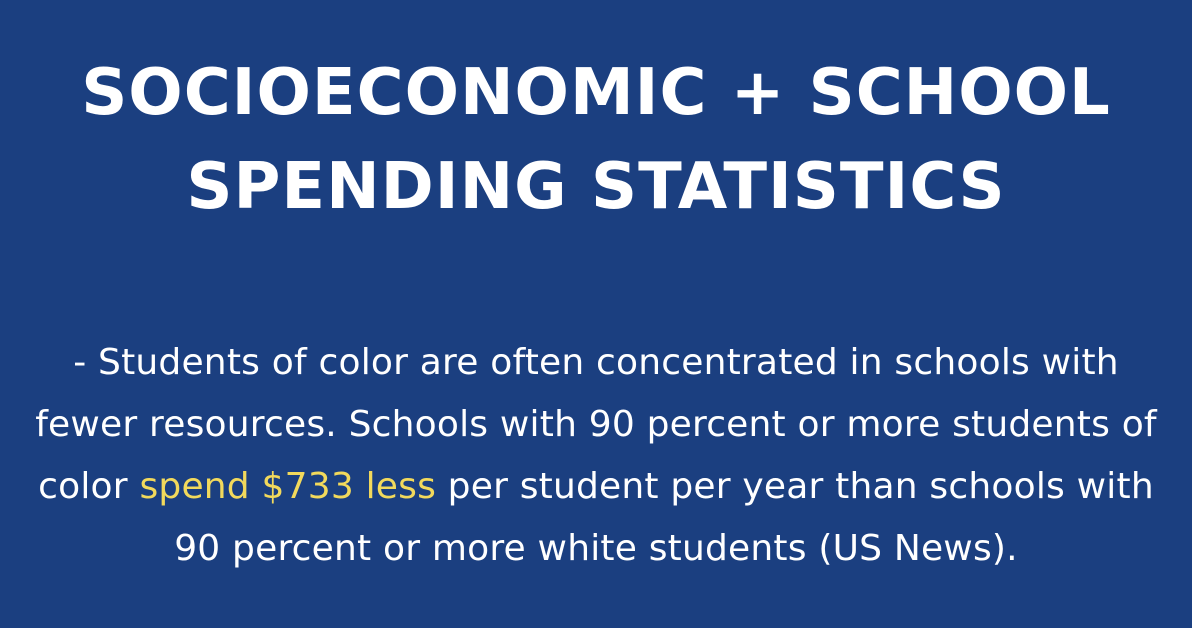 The height and width of the screenshot is (628, 1192). Describe the element at coordinates (288, 486) in the screenshot. I see `highlighted-statistic: spend $733 less` at that location.